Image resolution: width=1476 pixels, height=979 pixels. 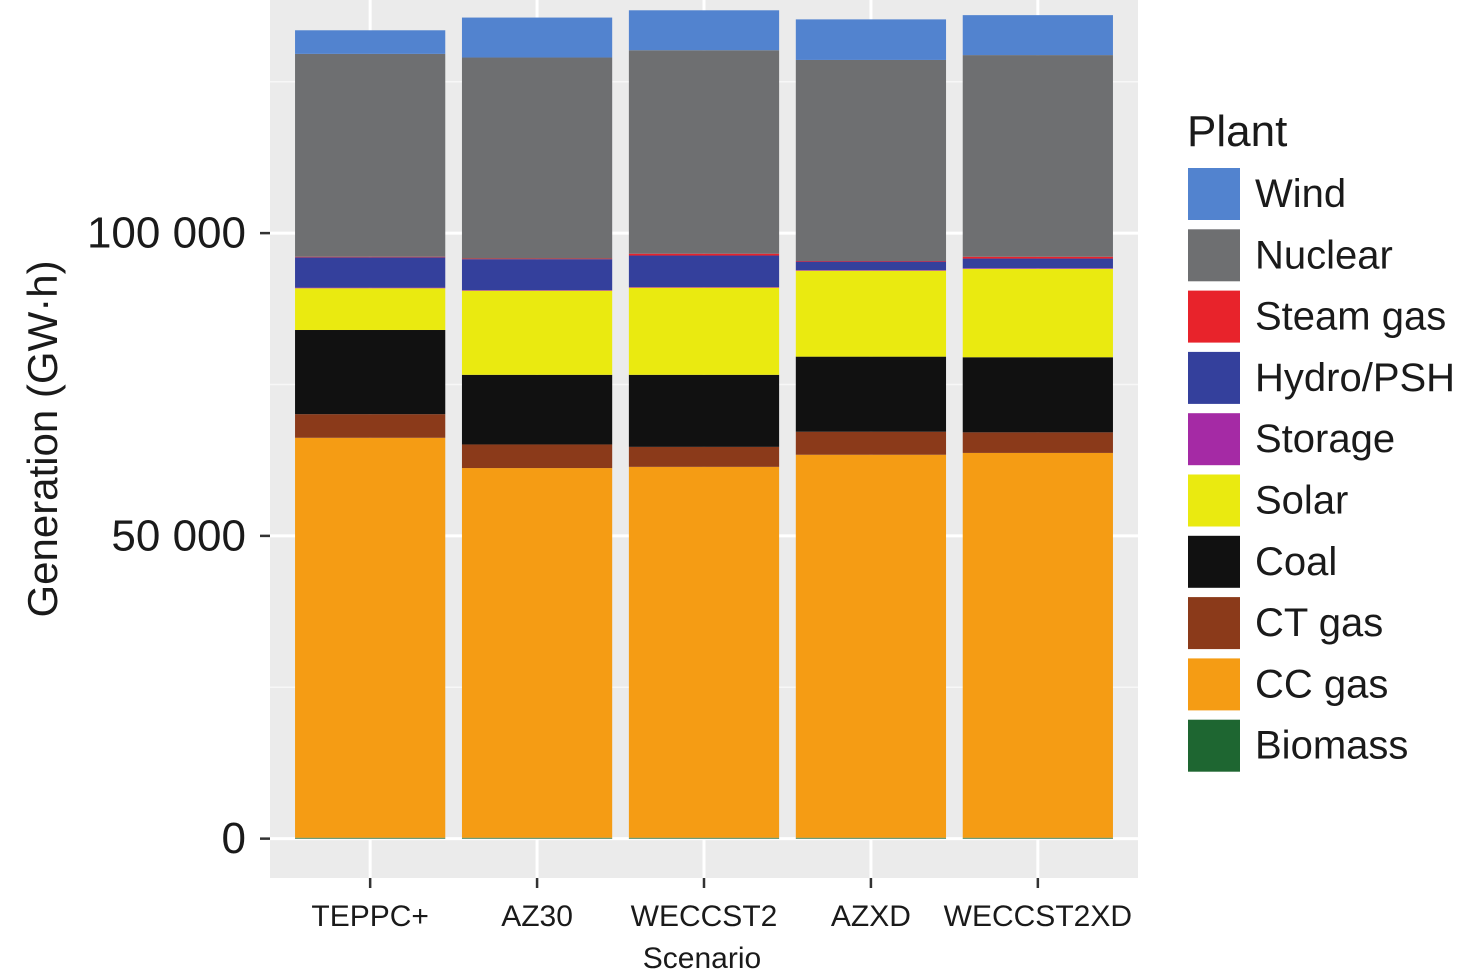 I want to click on x-tick-label: WECCST2, so click(x=704, y=916).